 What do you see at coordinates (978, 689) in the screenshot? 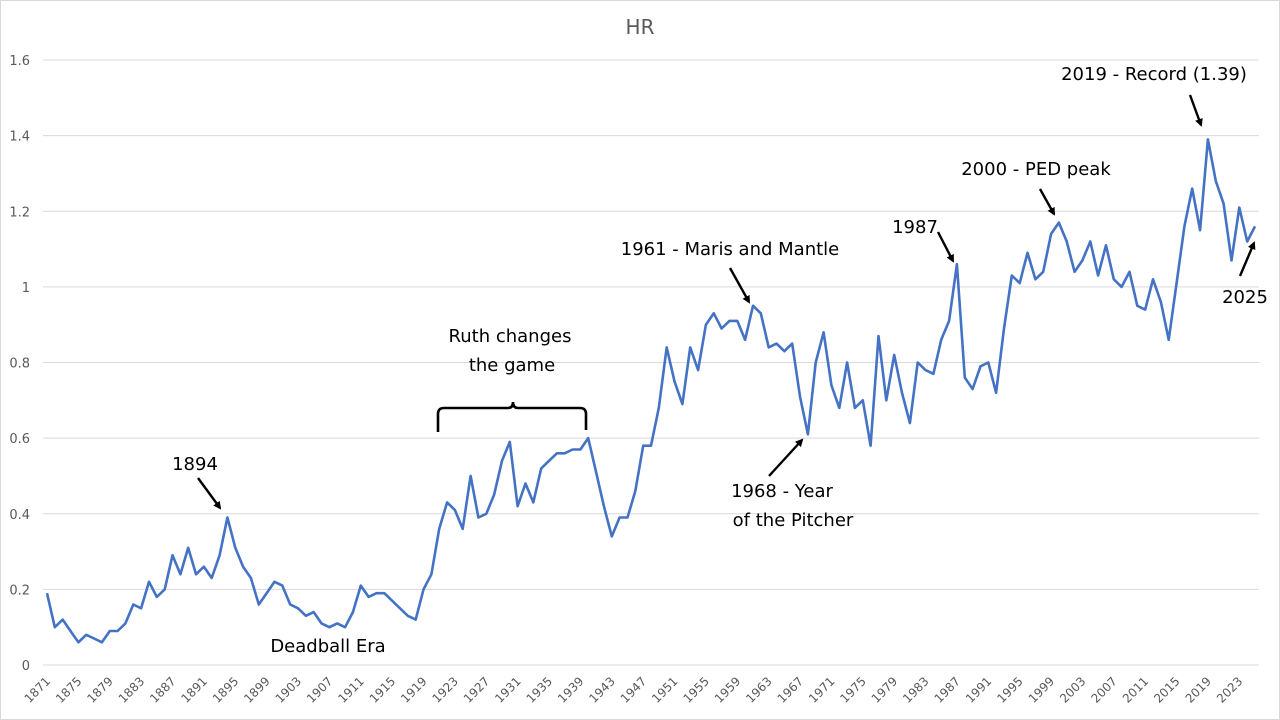
I see `x-tick-label: 1991` at bounding box center [978, 689].